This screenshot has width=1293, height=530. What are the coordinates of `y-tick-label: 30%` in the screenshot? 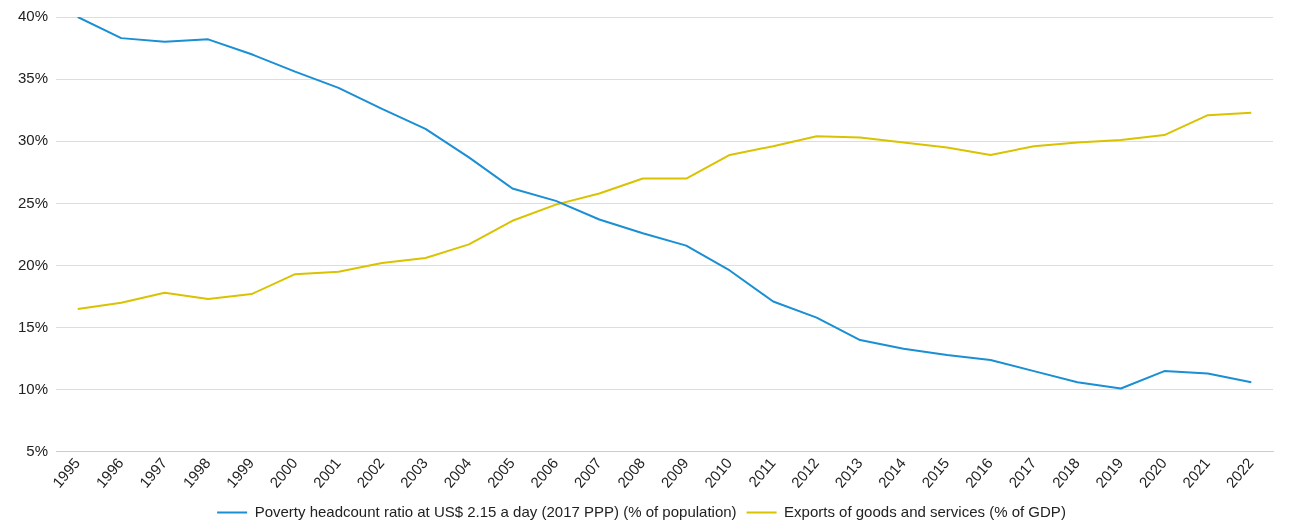 It's located at (33, 140).